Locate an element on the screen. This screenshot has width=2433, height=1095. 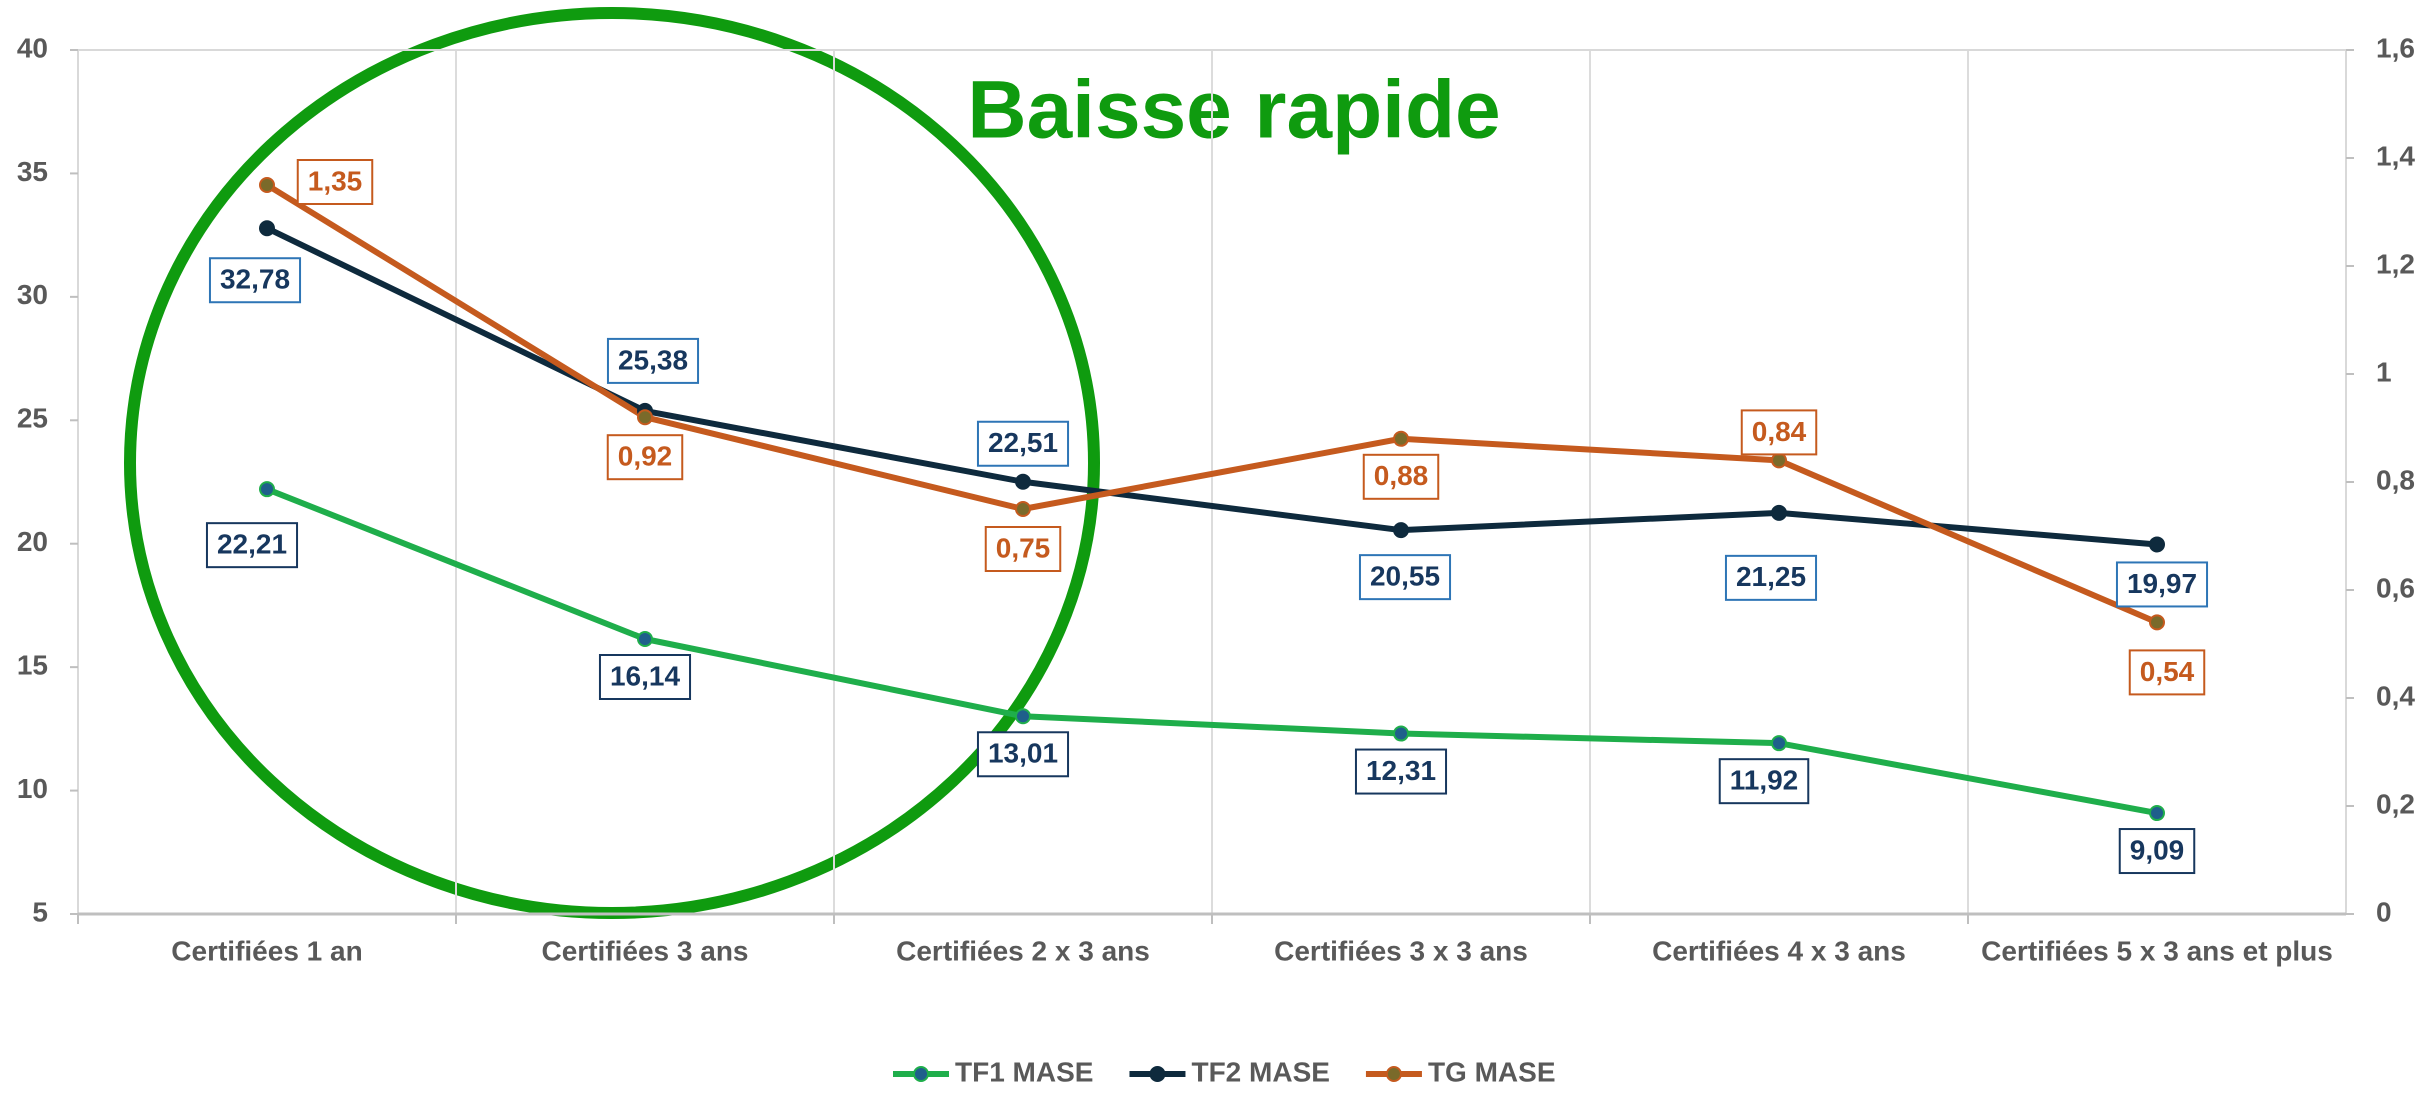
data-label-text: 0,92 is located at coordinates (645, 456).